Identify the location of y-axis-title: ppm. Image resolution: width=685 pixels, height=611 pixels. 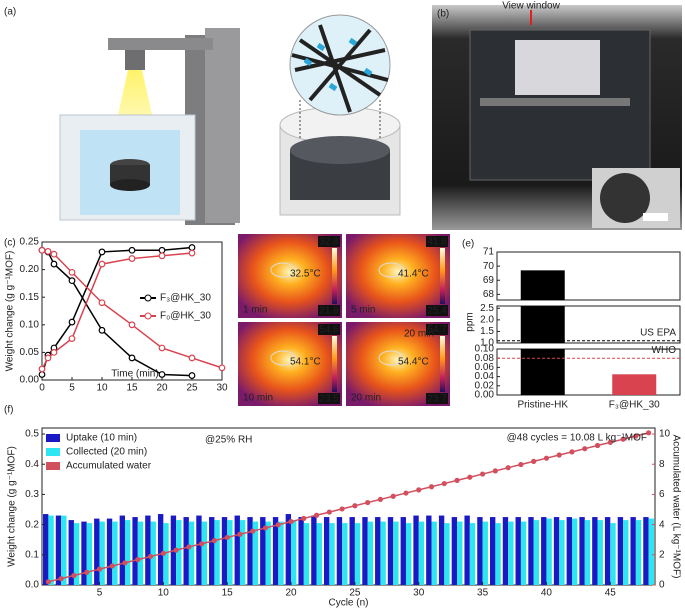
(470, 321).